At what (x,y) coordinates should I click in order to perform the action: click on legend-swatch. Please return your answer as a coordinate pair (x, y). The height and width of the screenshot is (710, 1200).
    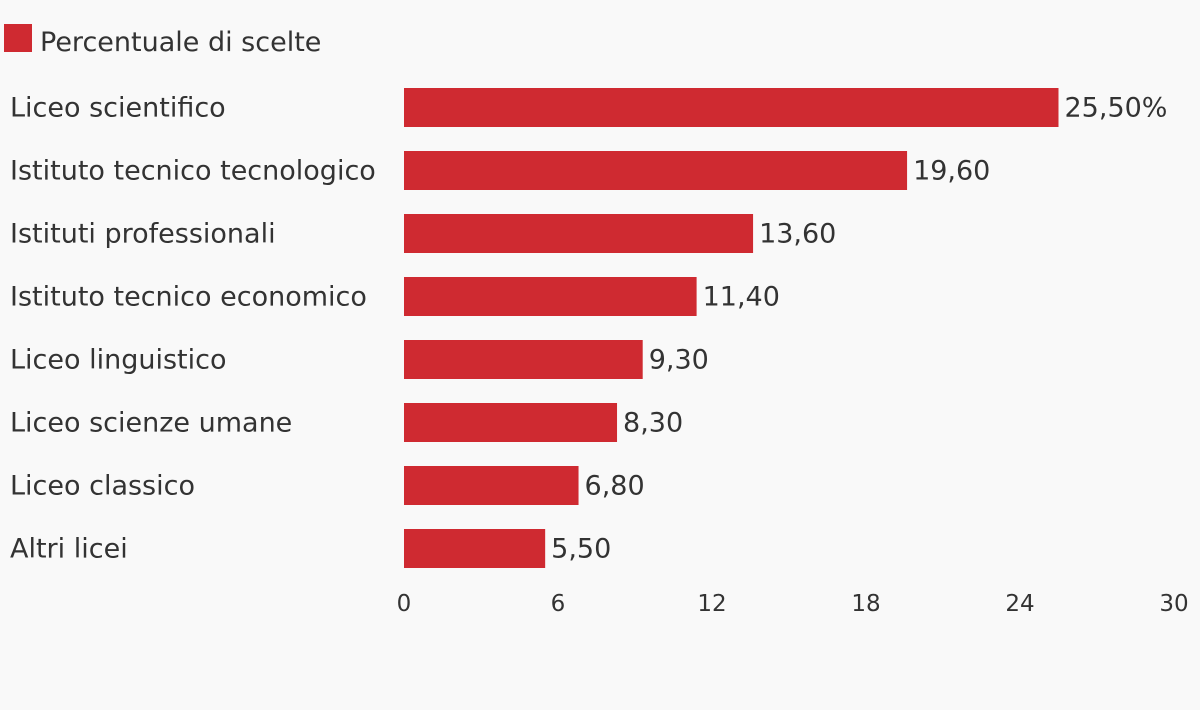
    Looking at the image, I should click on (18, 38).